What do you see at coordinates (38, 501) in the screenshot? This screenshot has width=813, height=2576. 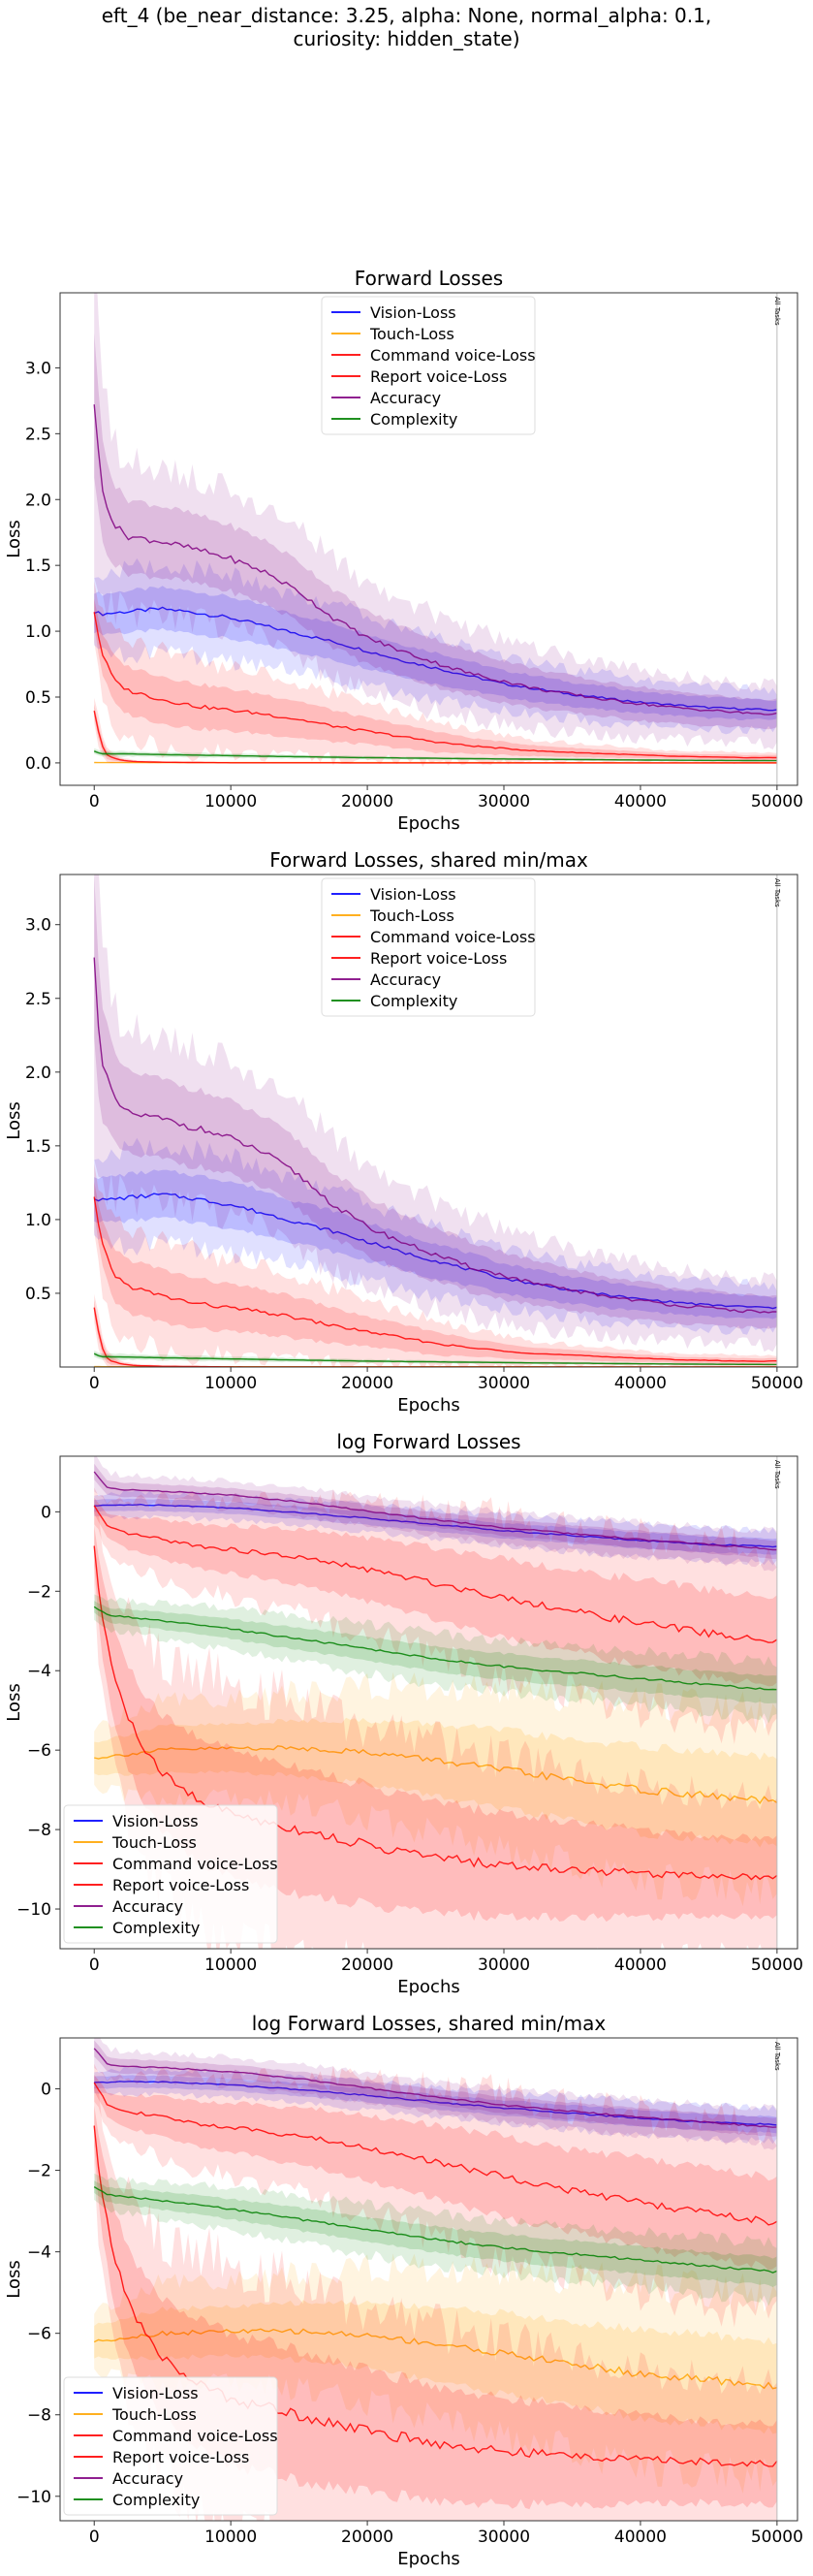 I see `y-tick-label: 2.0` at bounding box center [38, 501].